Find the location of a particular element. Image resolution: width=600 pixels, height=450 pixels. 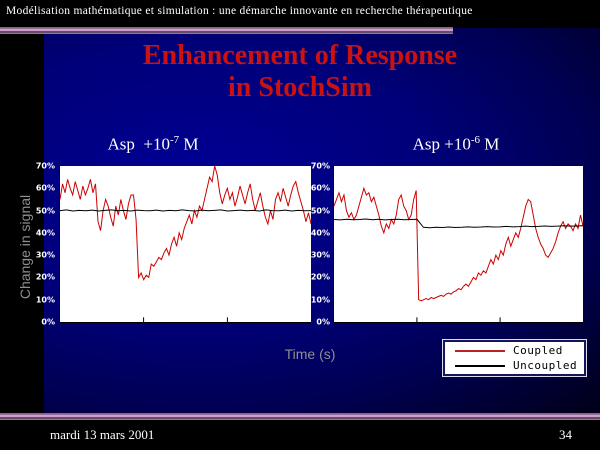

left-chart-svg is located at coordinates (185, 244).